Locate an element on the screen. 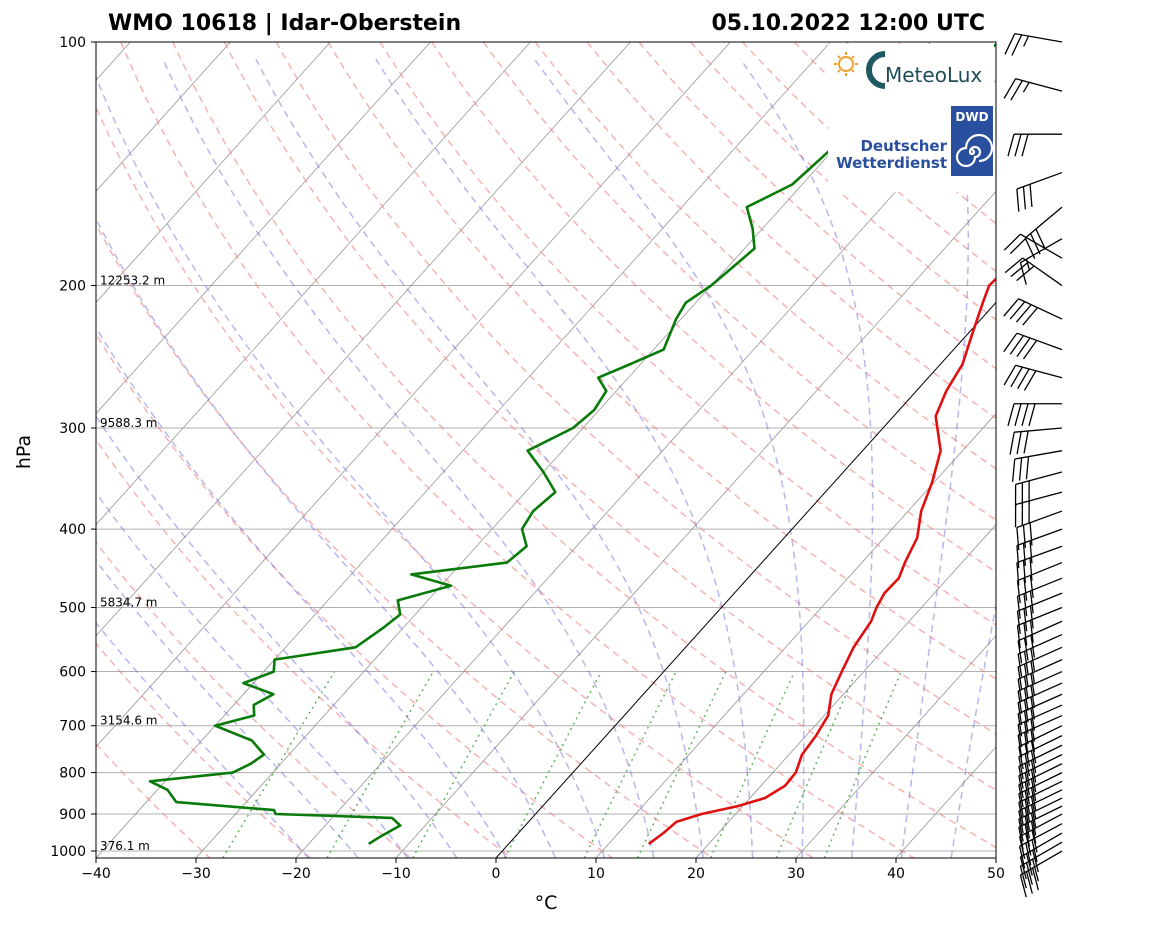 The width and height of the screenshot is (1160, 925). sun-rays-icon is located at coordinates (846, 64).